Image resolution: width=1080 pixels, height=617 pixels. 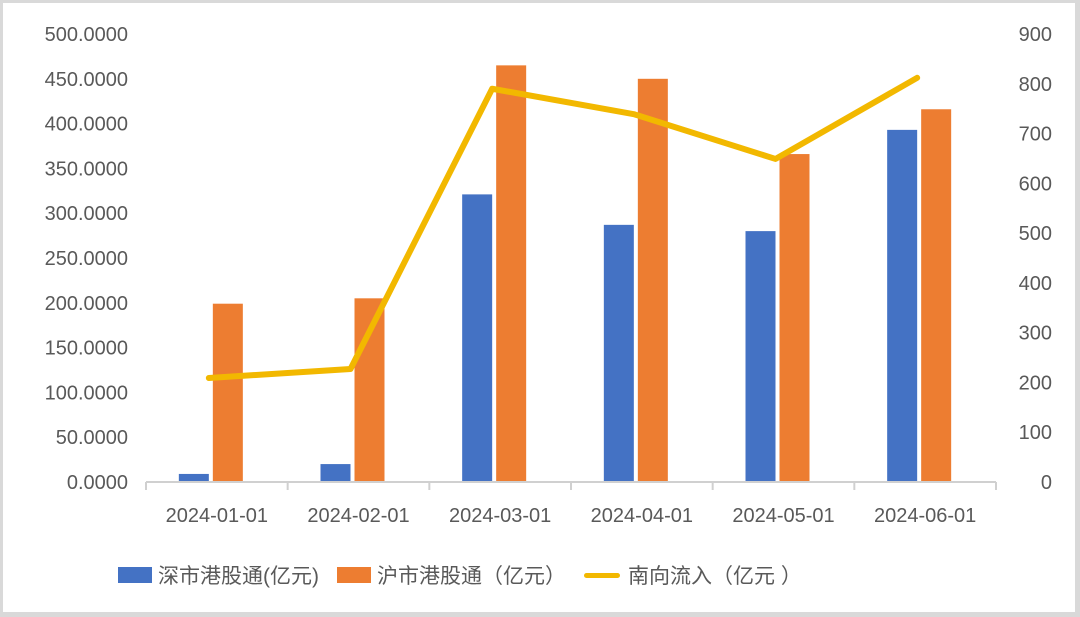 I want to click on x-axis-label: 2024-01-01, so click(x=217, y=516).